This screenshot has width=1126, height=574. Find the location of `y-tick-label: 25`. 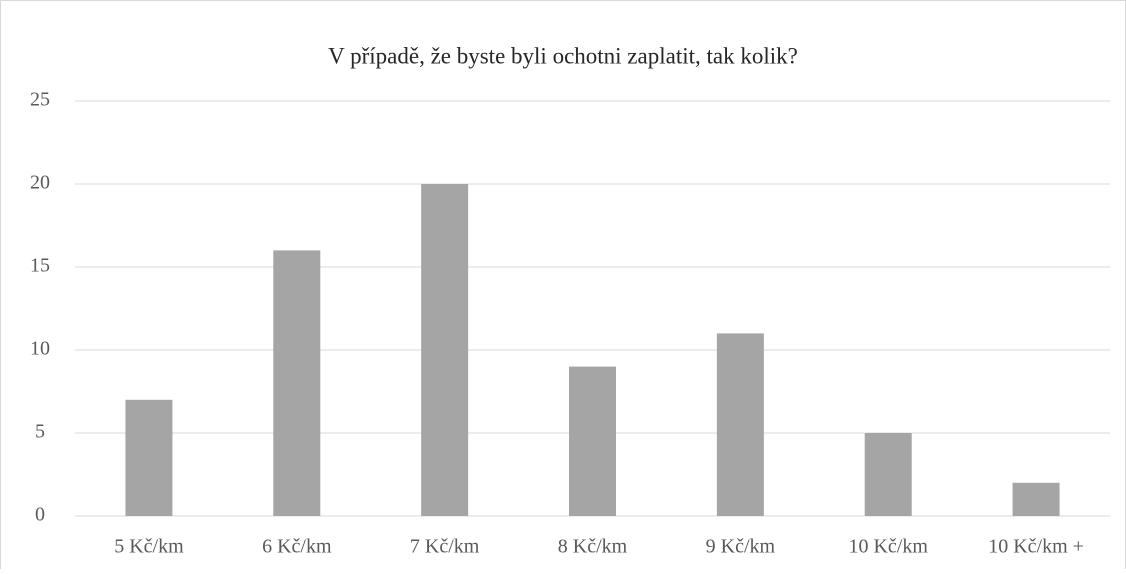

y-tick-label: 25 is located at coordinates (40, 100).